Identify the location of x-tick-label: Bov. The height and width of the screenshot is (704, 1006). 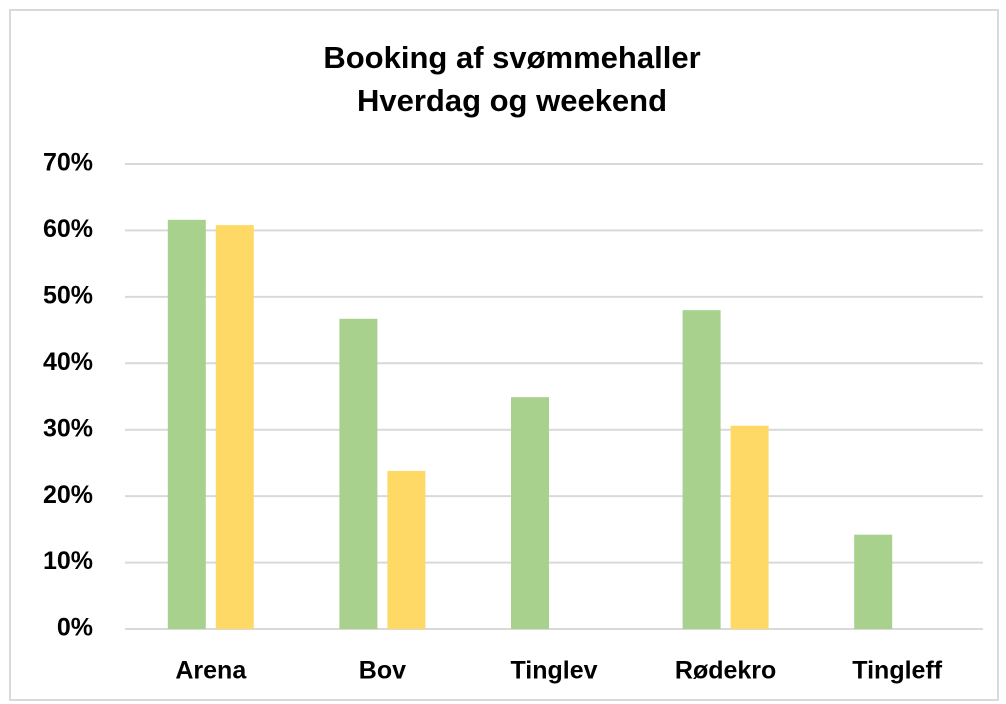
(382, 671).